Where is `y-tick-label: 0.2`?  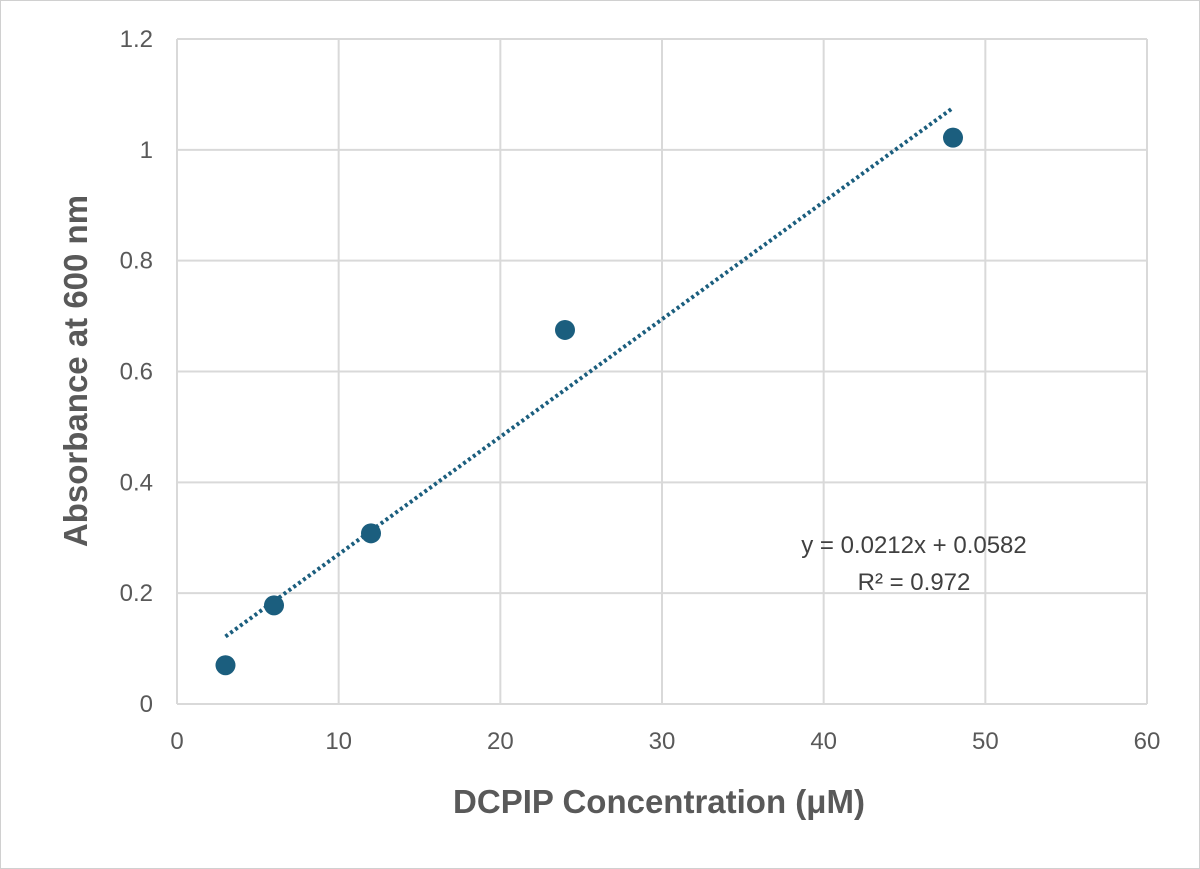 y-tick-label: 0.2 is located at coordinates (136, 593).